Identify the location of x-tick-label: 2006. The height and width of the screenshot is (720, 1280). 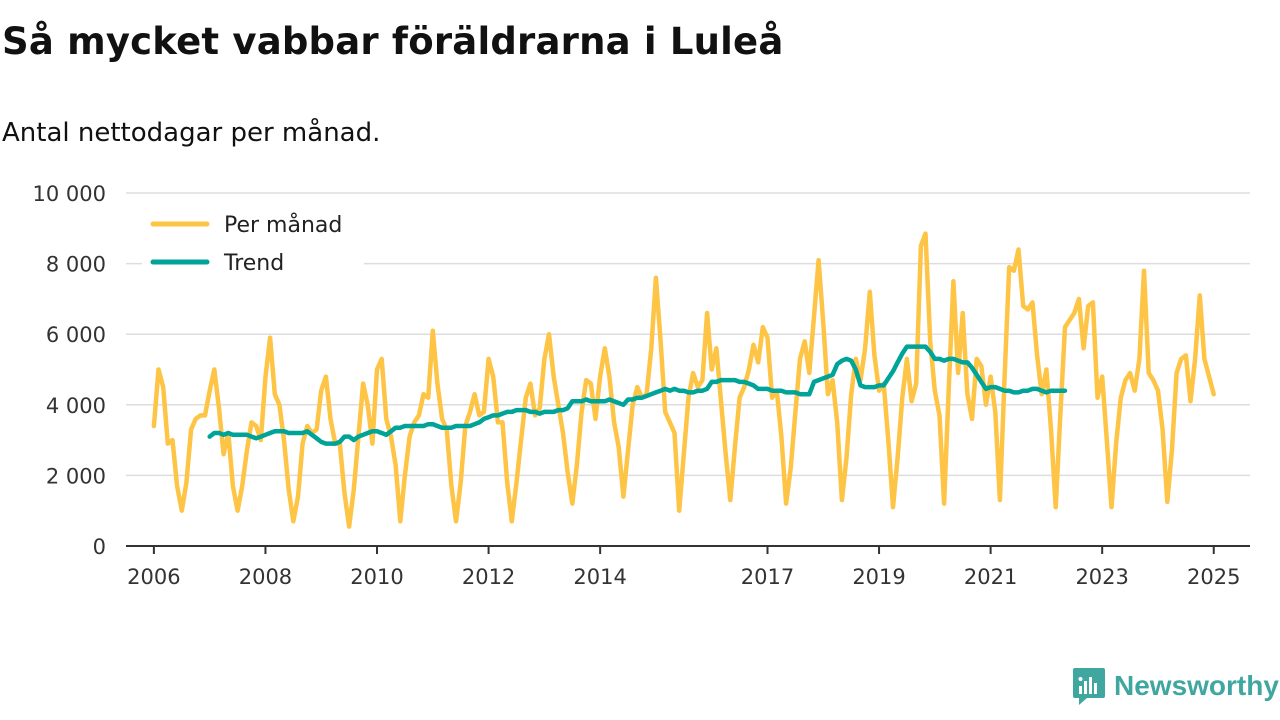
(153, 577).